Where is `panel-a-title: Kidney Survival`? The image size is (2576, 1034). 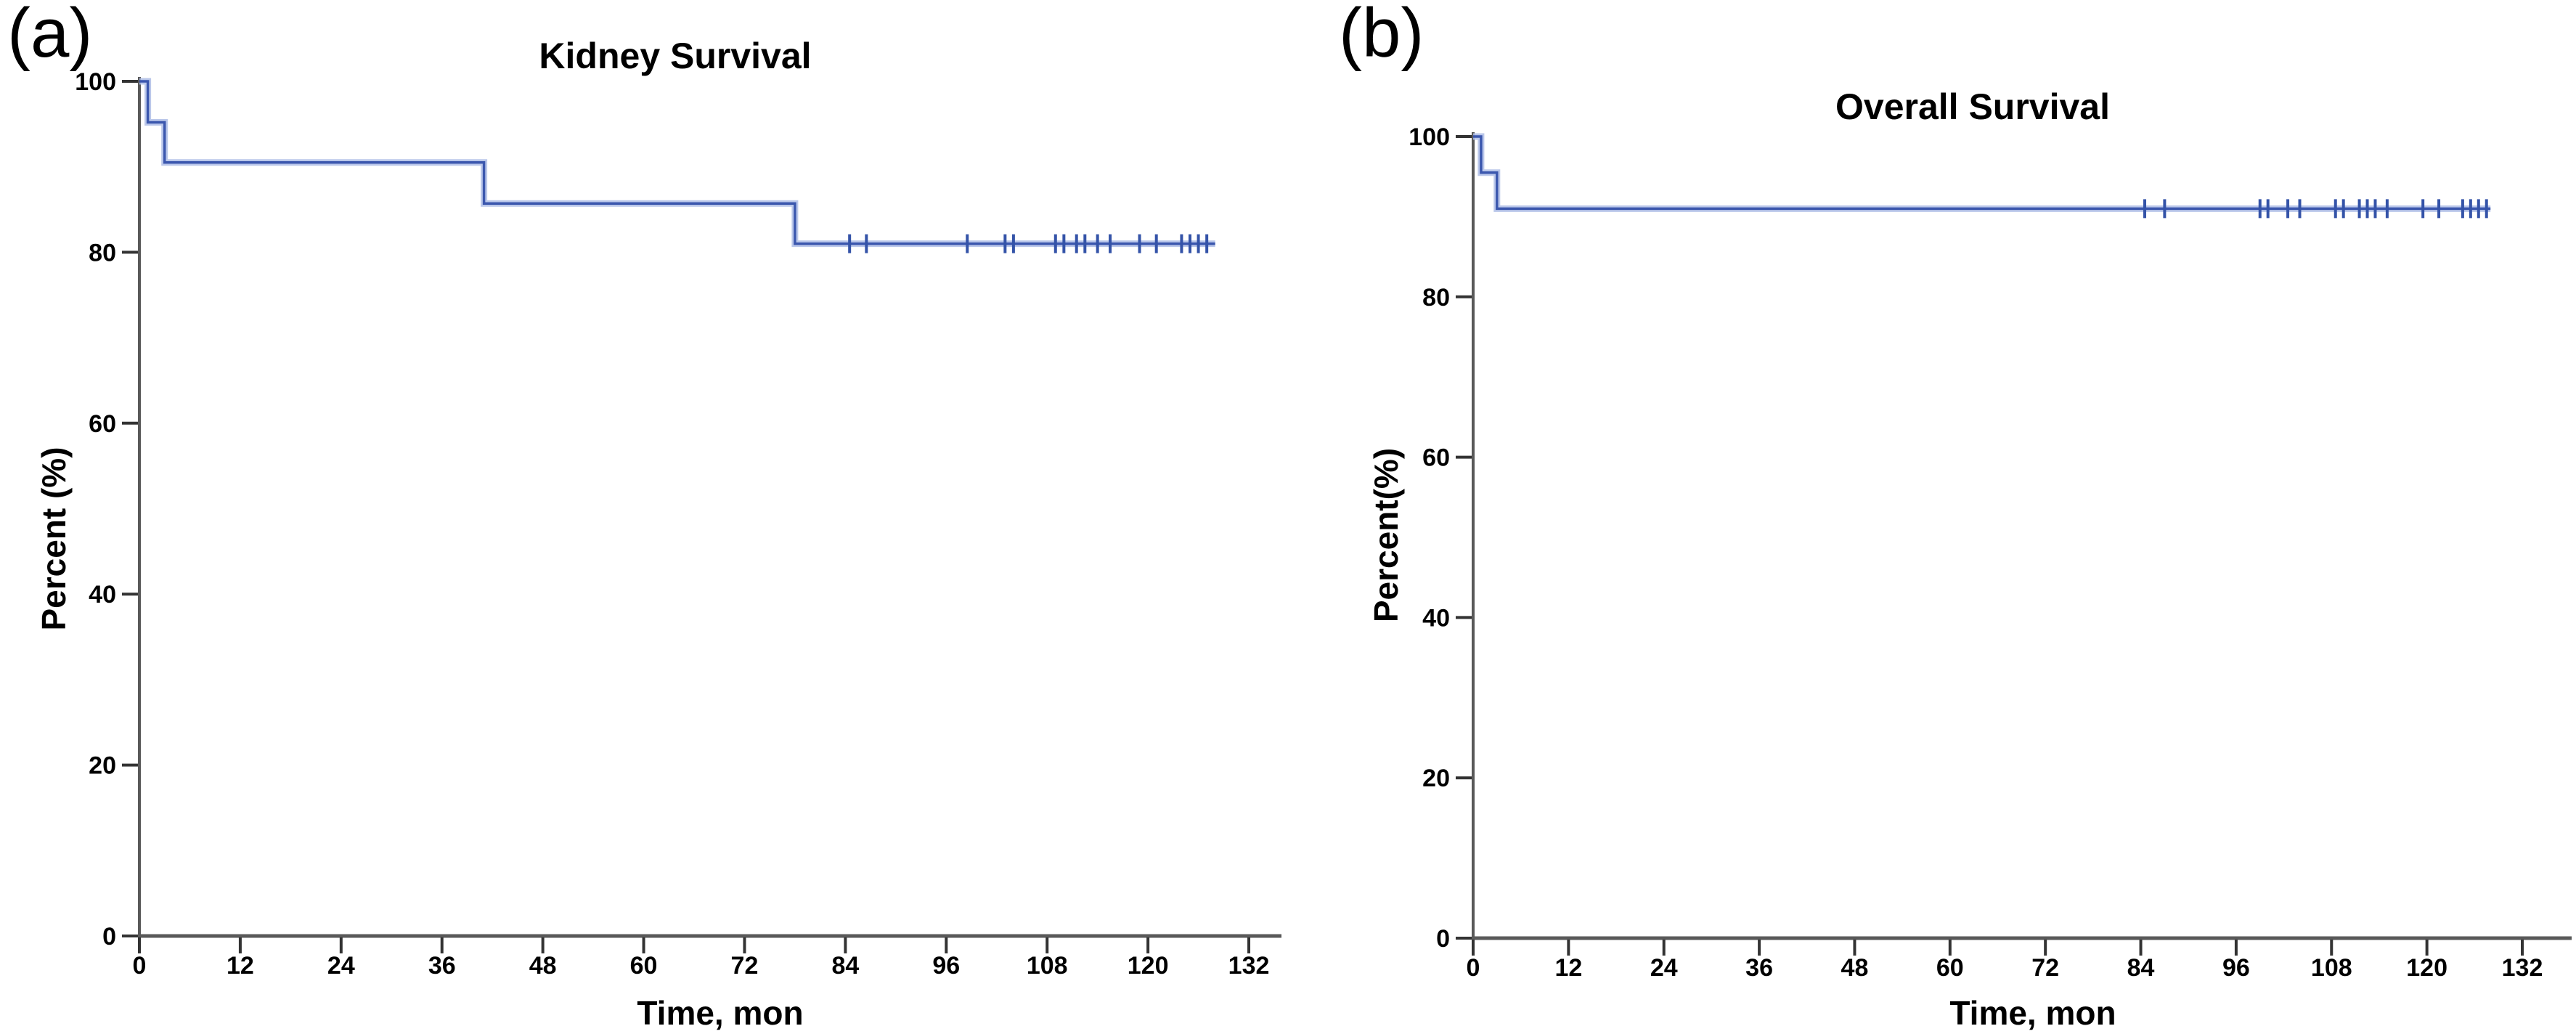 panel-a-title: Kidney Survival is located at coordinates (675, 56).